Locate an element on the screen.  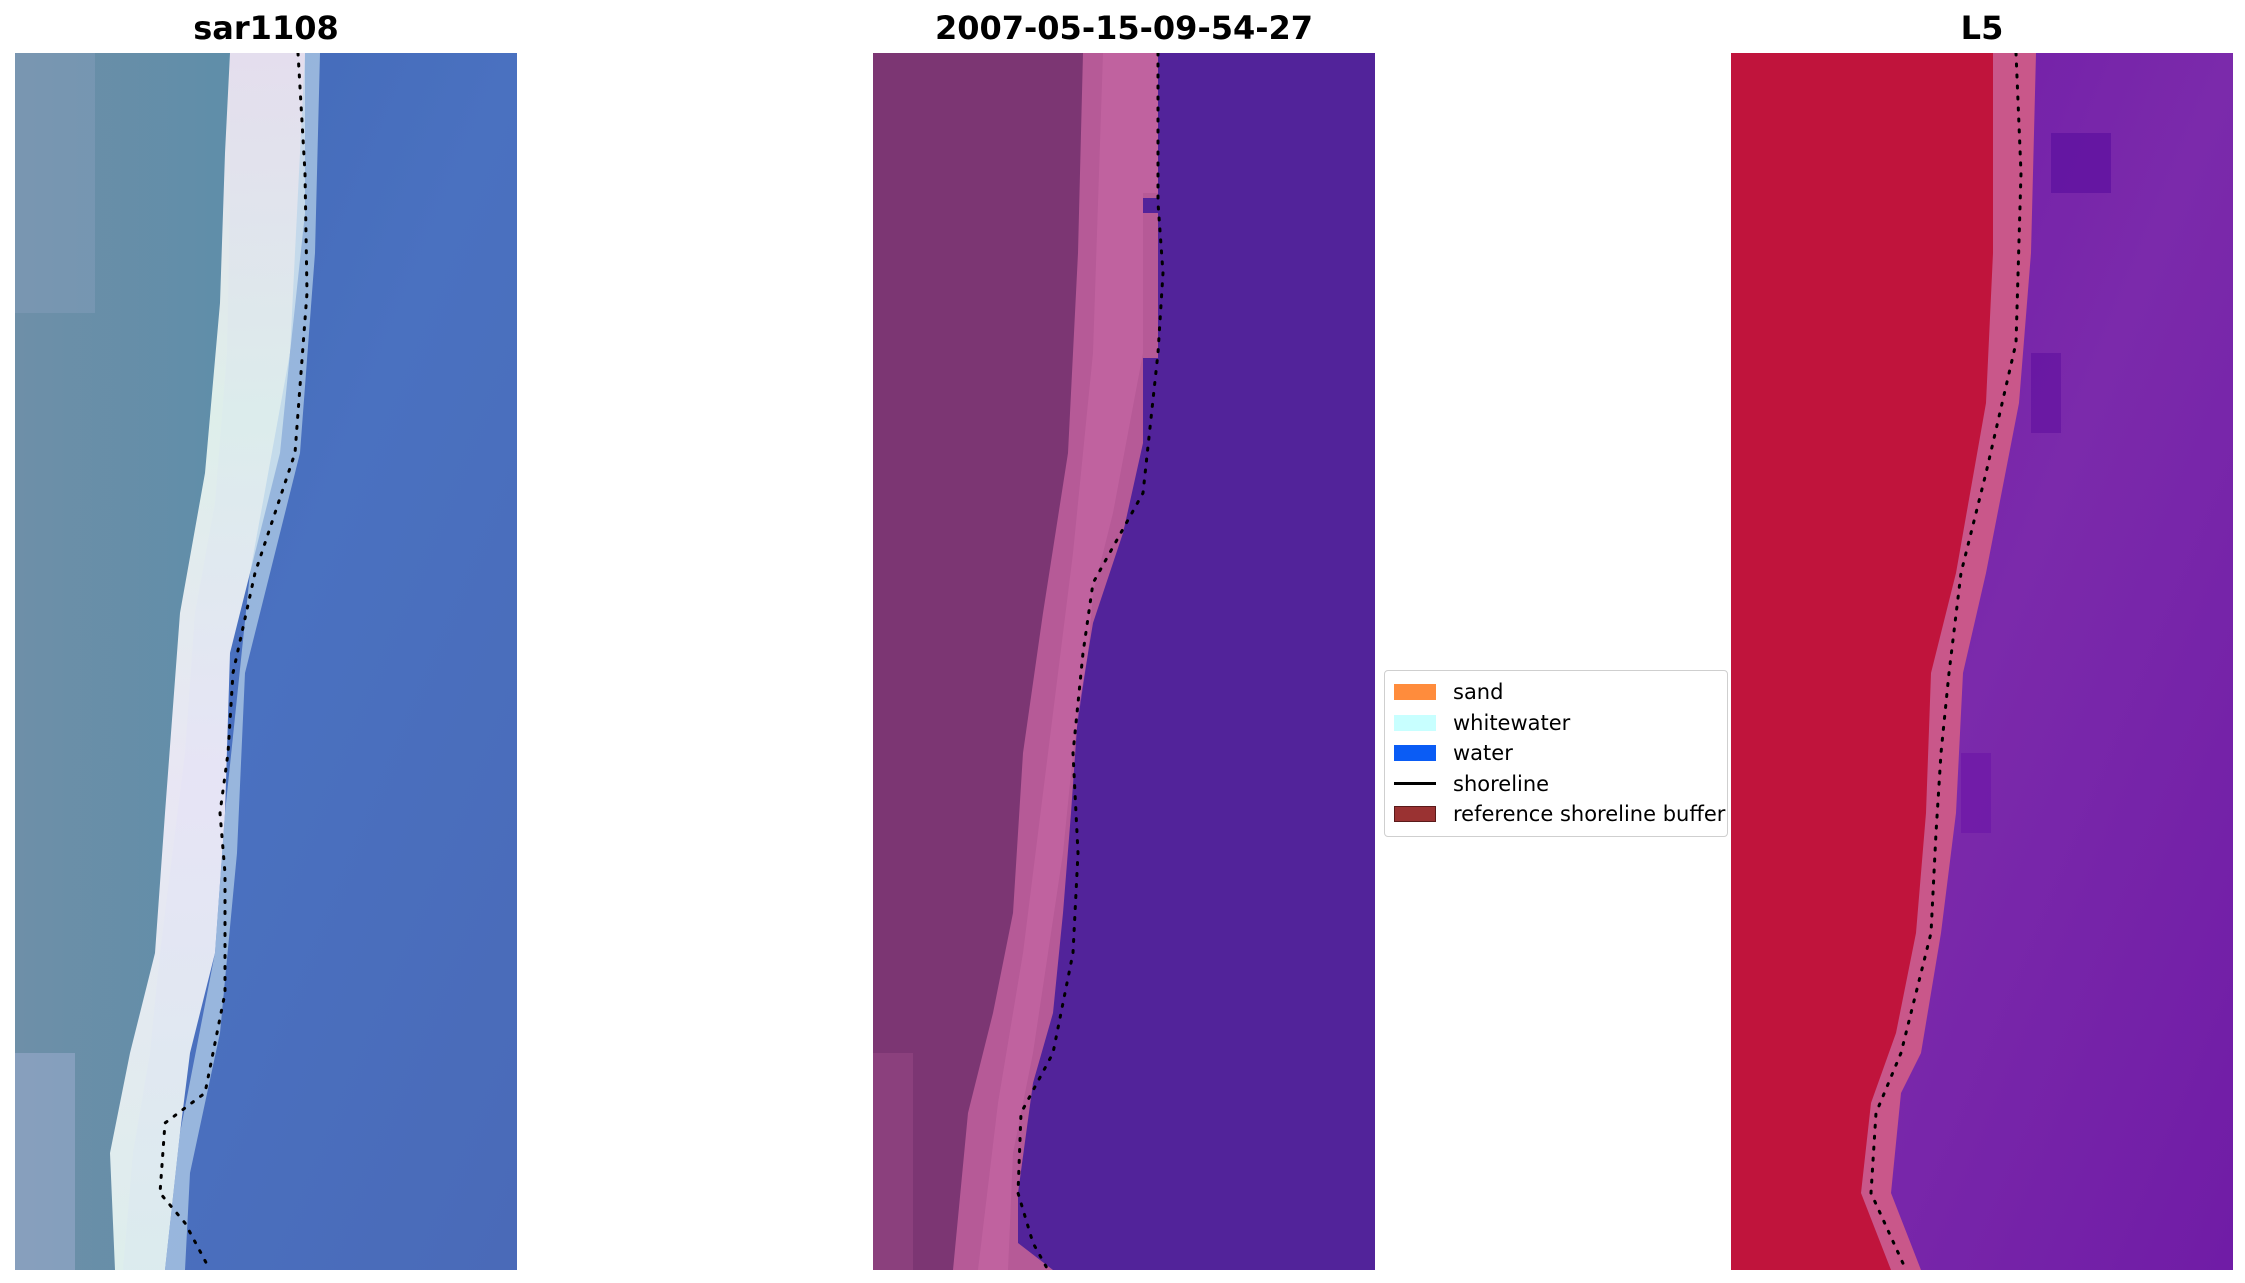
legend-label: water is located at coordinates (1483, 753).